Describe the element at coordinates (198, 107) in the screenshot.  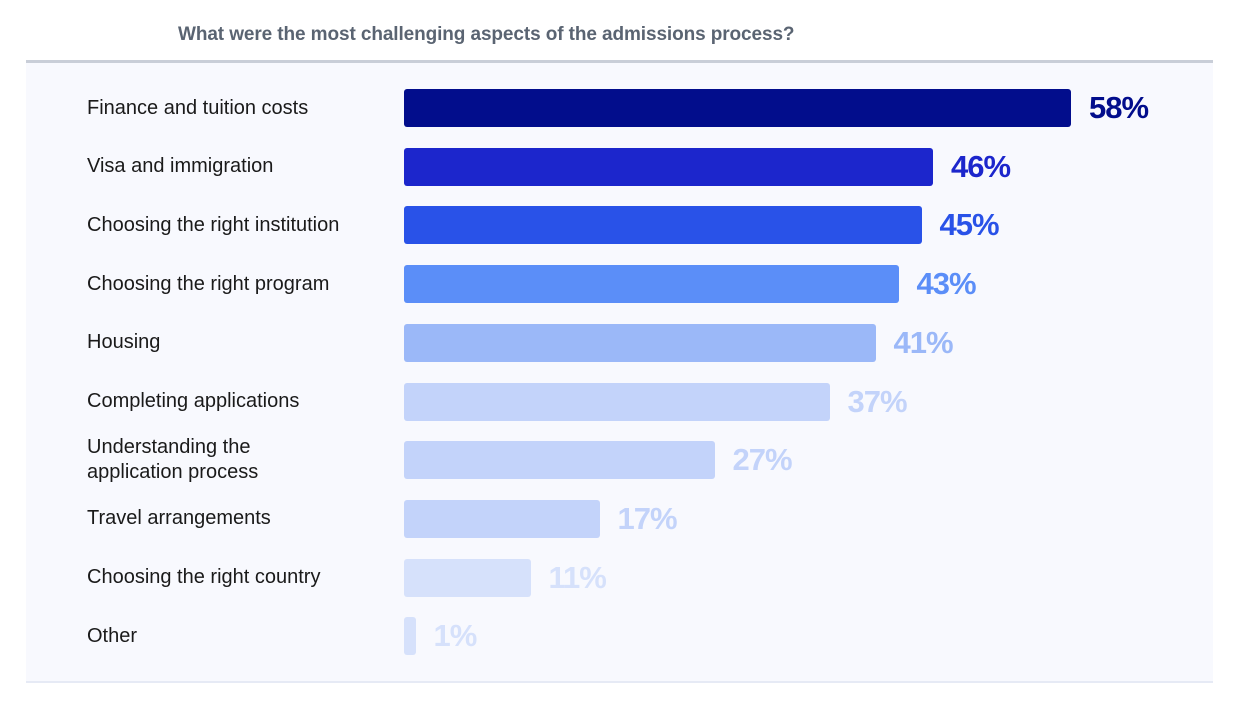
I see `category-label: Finance and tuition costs` at that location.